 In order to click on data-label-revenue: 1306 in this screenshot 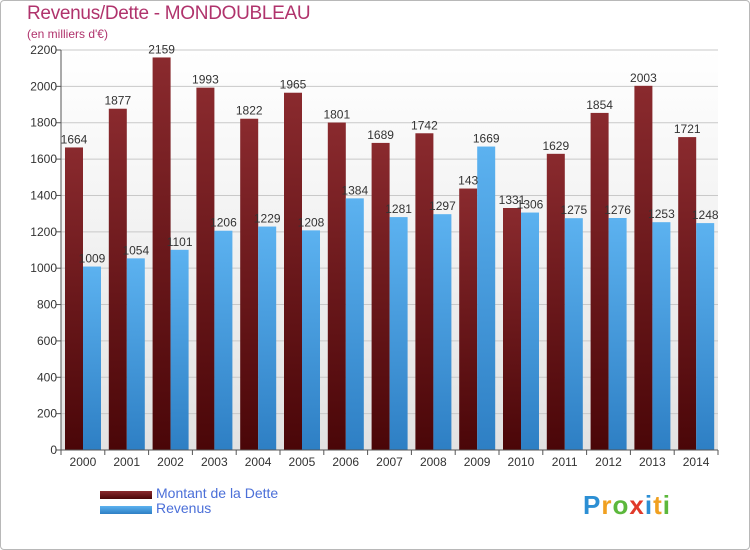, I will do `click(530, 205)`.